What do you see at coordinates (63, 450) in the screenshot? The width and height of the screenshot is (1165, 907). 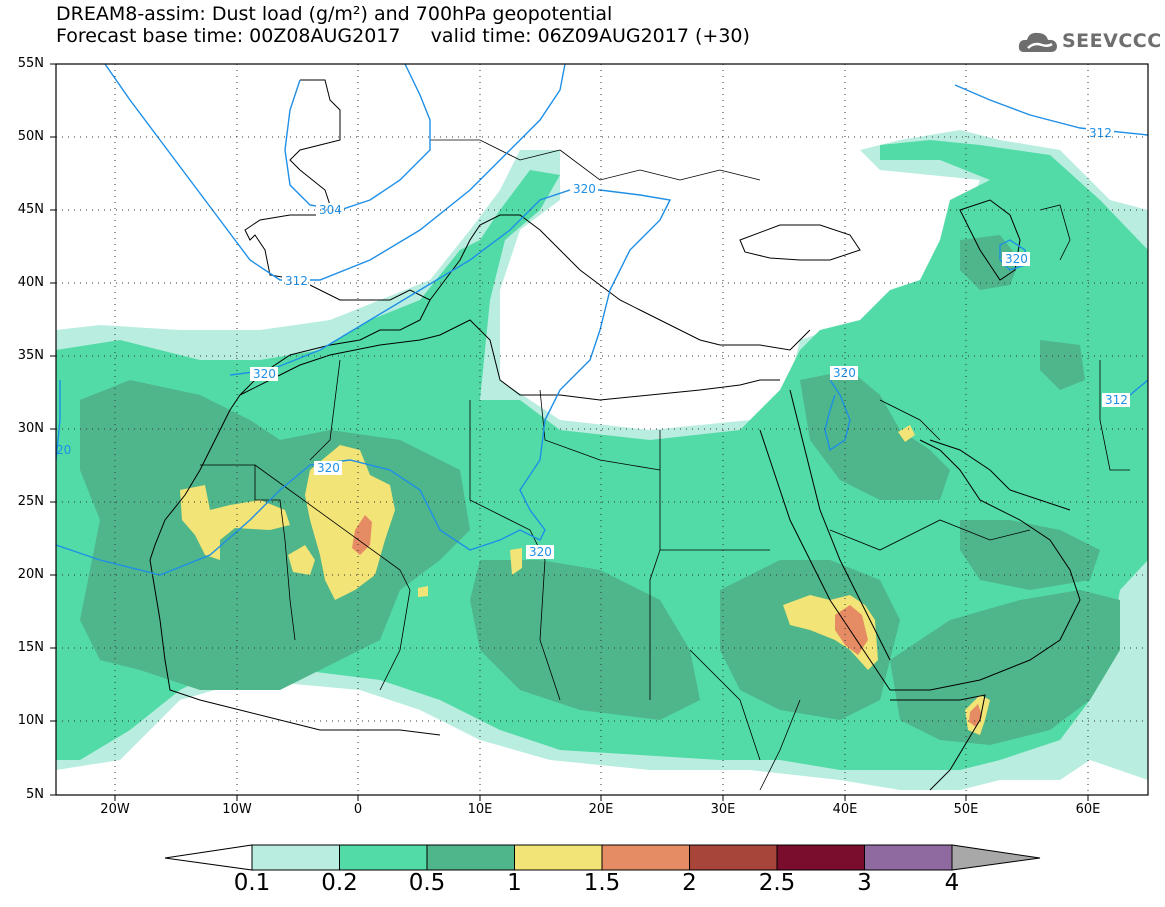 I see `contour-label: 20` at bounding box center [63, 450].